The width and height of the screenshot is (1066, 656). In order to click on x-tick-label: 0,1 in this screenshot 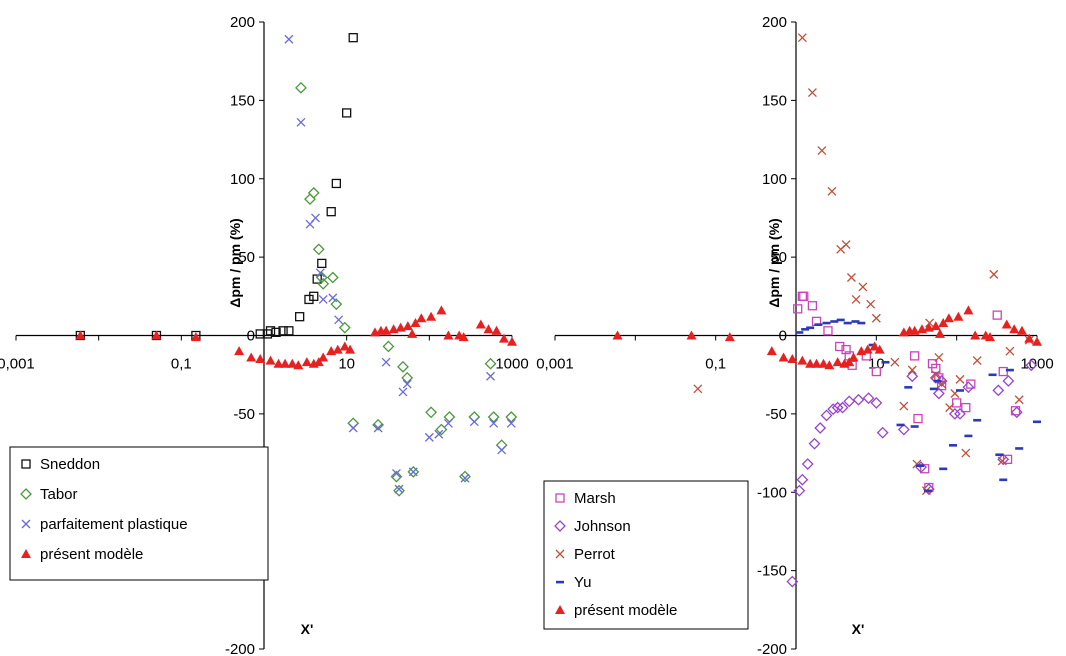, I will do `click(715, 364)`.